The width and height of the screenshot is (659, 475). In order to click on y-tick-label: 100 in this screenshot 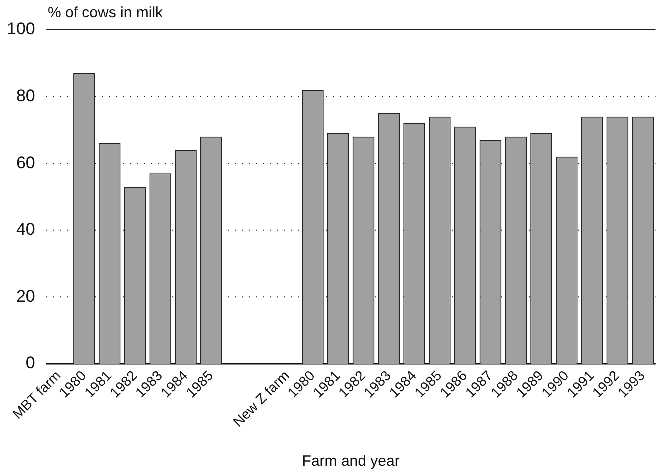, I will do `click(21, 29)`.